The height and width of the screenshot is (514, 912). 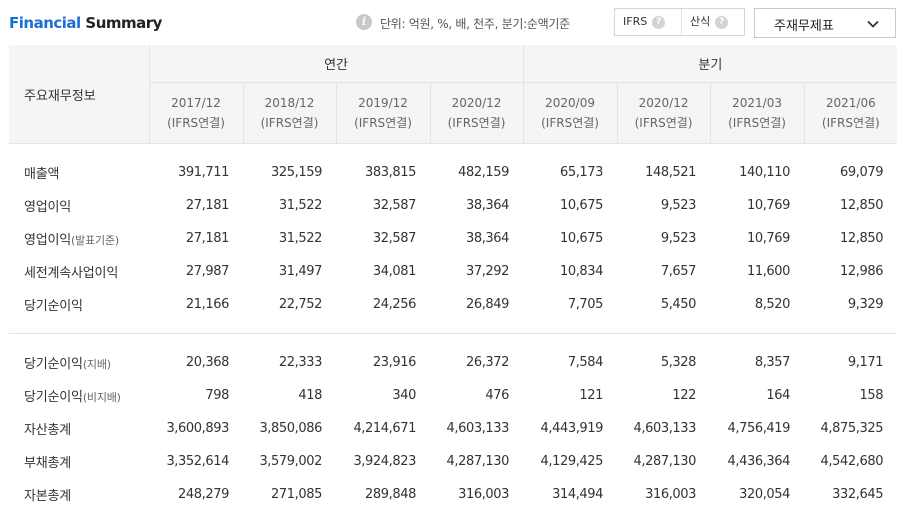 What do you see at coordinates (101, 397) in the screenshot?
I see `row-label-sub: (비지배)` at bounding box center [101, 397].